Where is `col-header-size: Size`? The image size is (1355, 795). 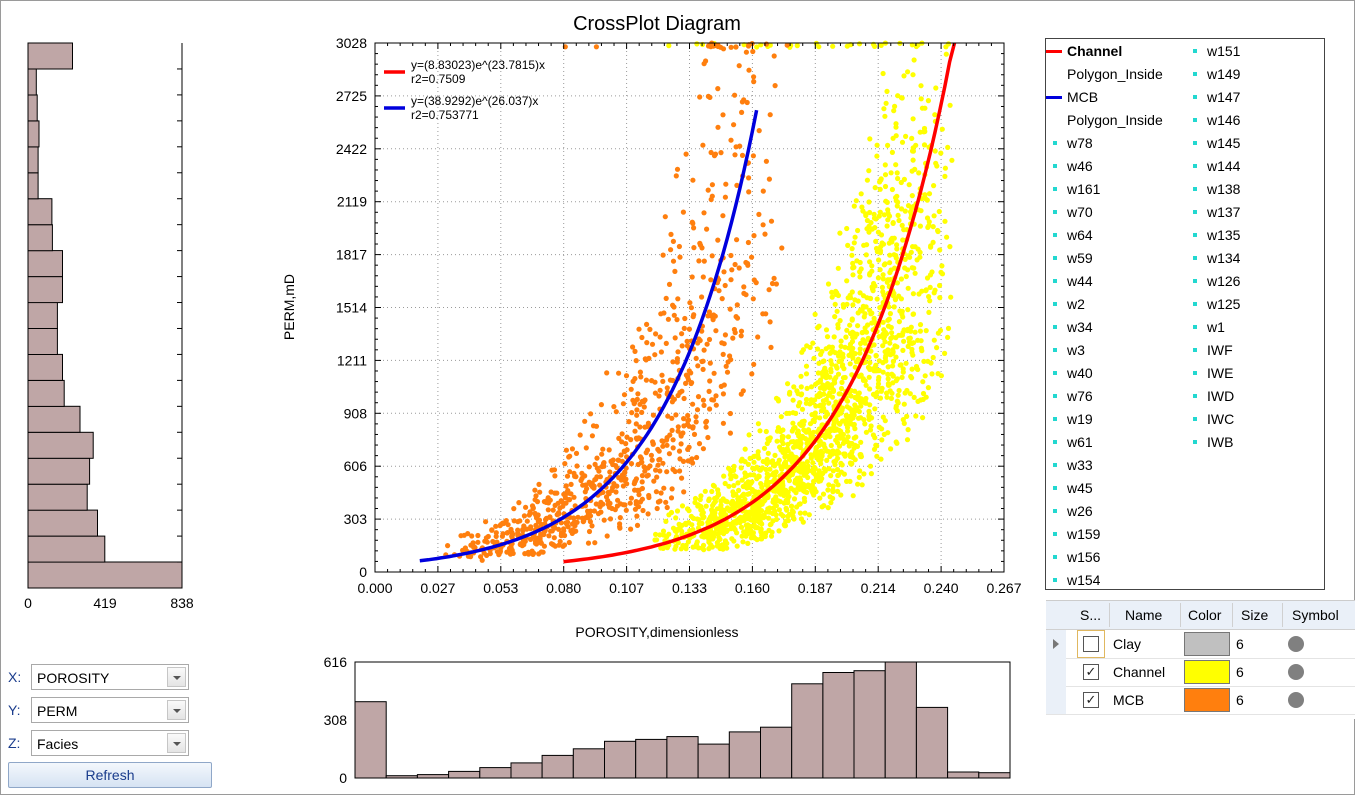
col-header-size: Size is located at coordinates (1255, 615).